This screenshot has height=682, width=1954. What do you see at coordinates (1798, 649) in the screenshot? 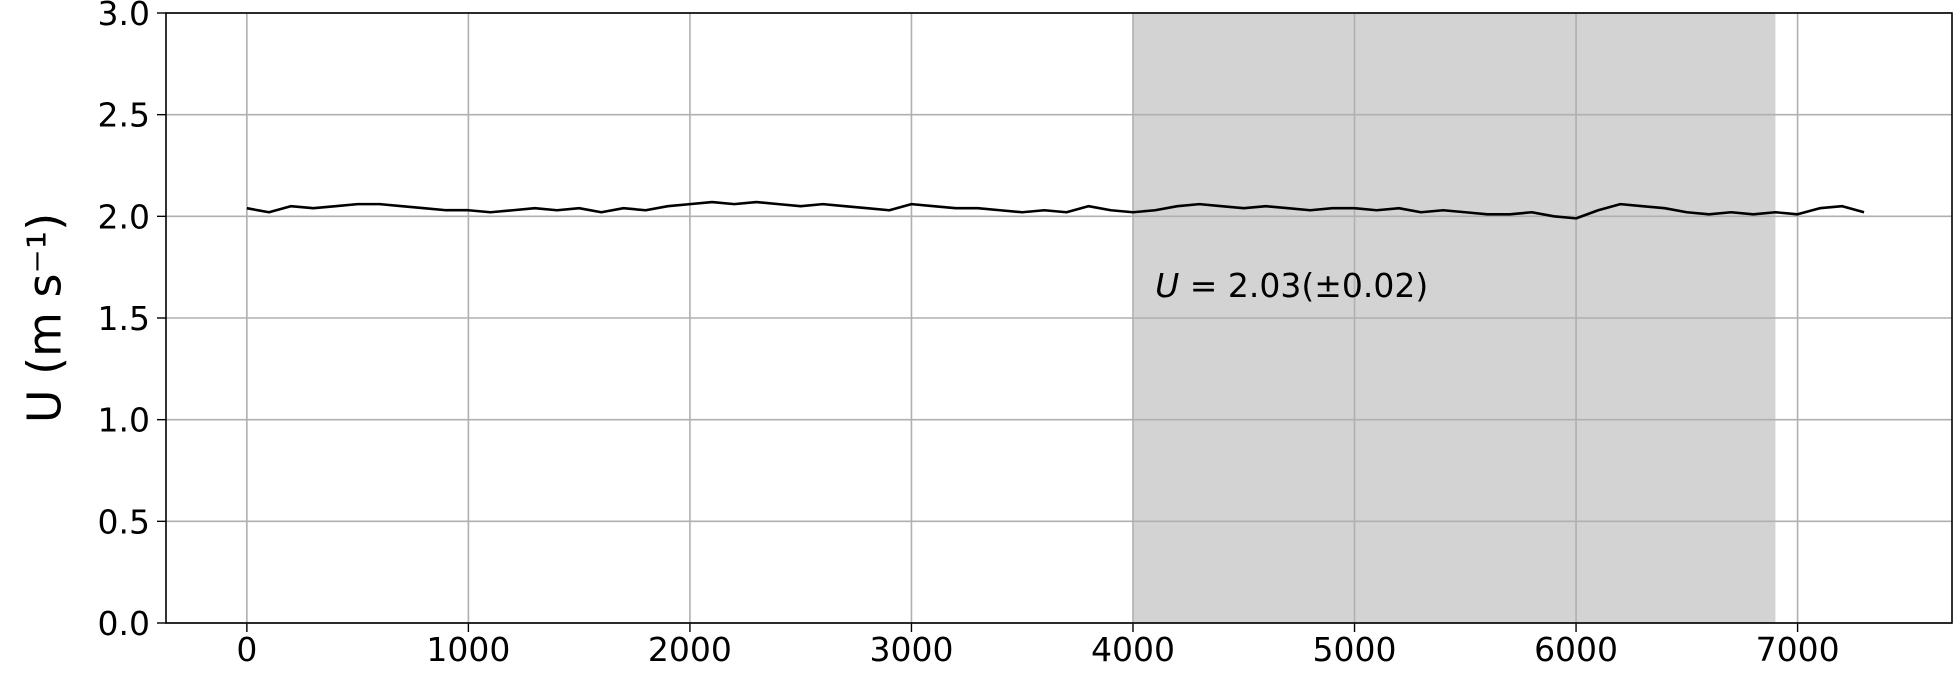
I see `x-tick-label: 7000` at bounding box center [1798, 649].